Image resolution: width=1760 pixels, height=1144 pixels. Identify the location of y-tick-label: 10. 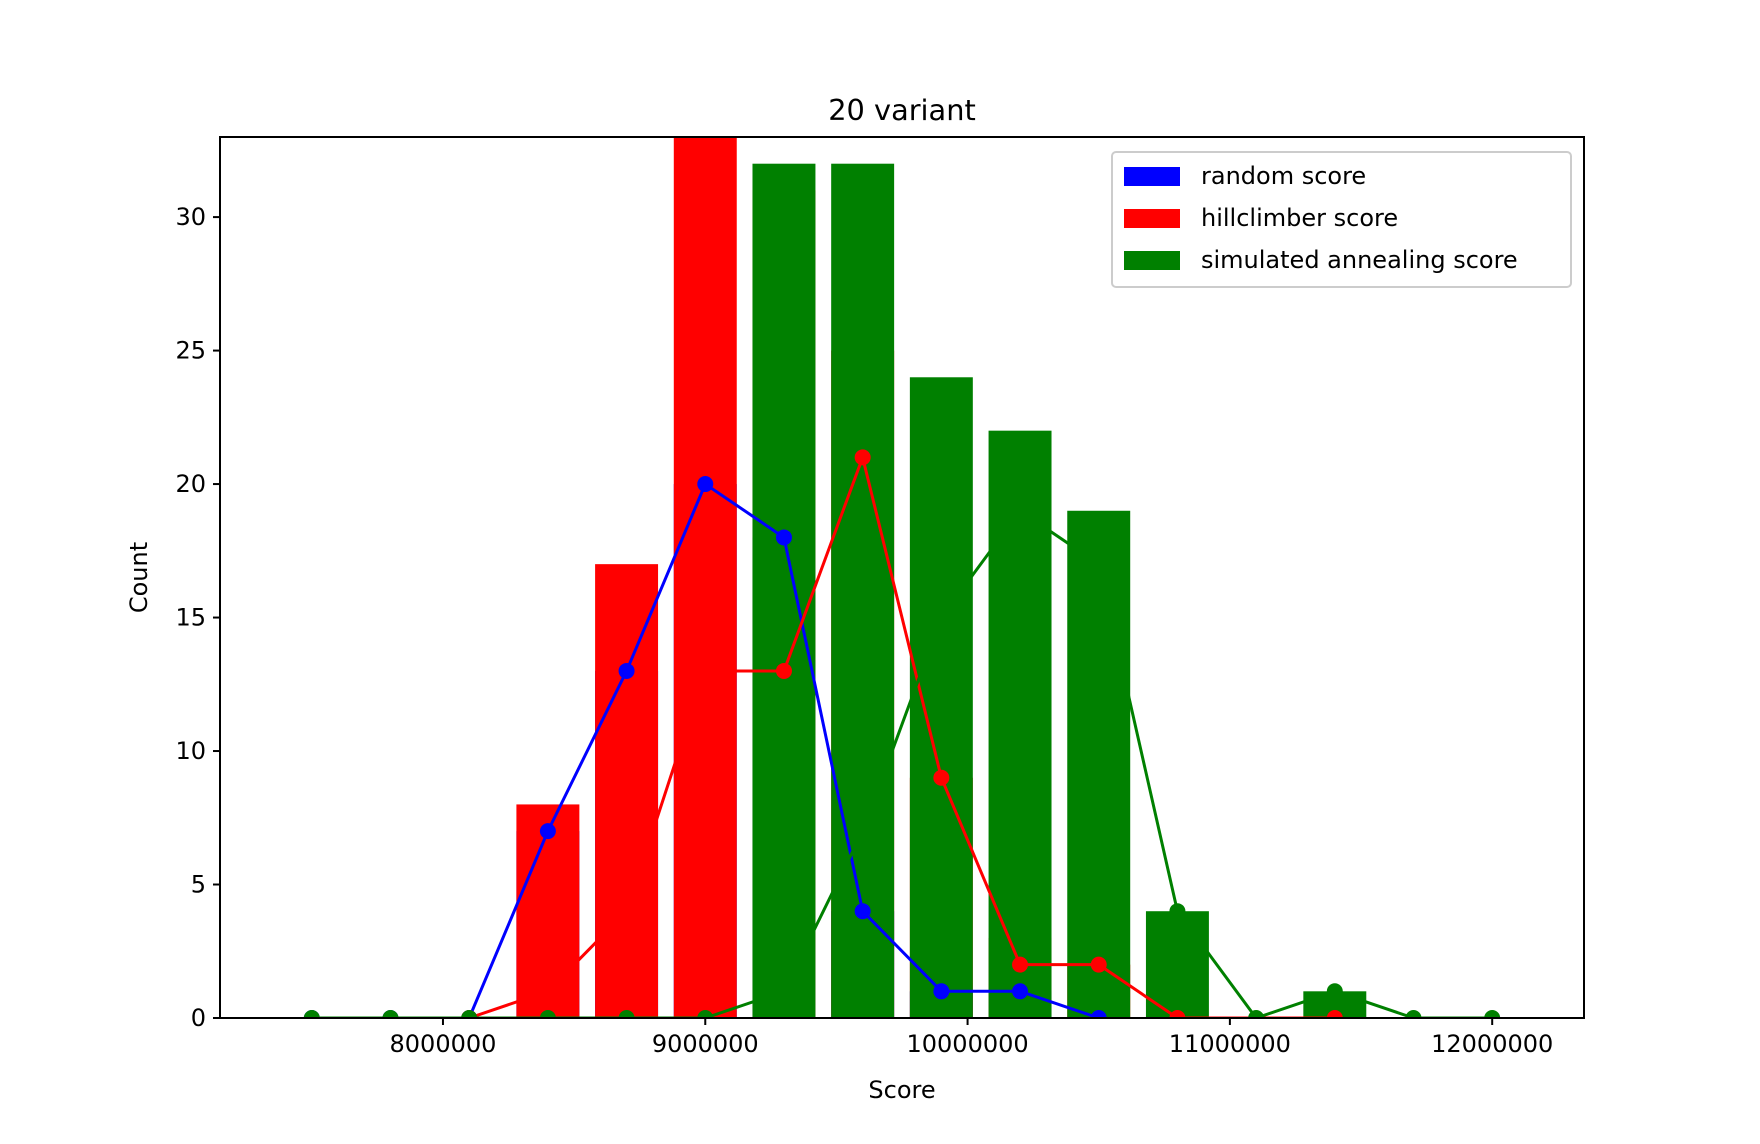
(190, 751).